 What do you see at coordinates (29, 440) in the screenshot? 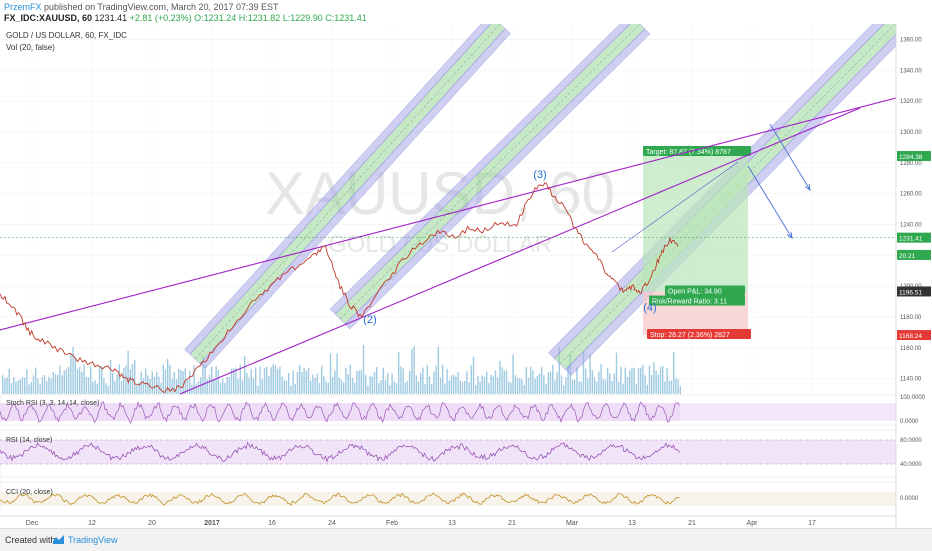
I see `rsi-label: RSI (14, close)` at bounding box center [29, 440].